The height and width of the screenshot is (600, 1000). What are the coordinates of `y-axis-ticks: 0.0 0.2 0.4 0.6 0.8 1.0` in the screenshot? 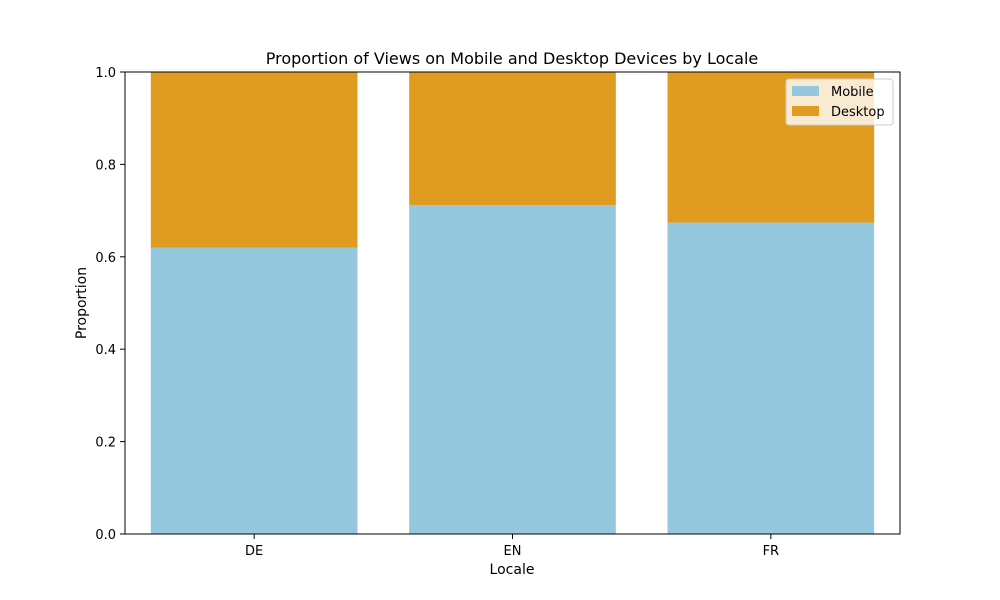 It's located at (110, 304).